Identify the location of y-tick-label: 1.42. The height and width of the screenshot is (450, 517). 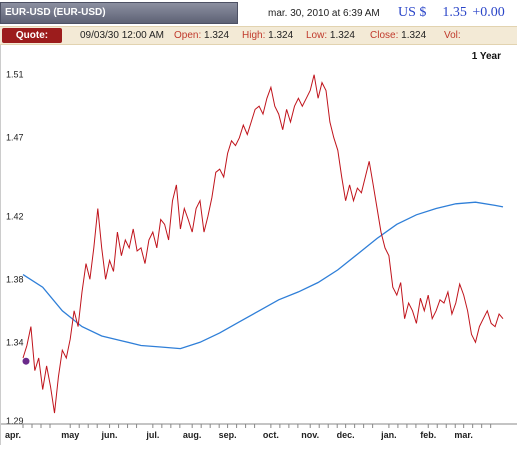
(15, 216).